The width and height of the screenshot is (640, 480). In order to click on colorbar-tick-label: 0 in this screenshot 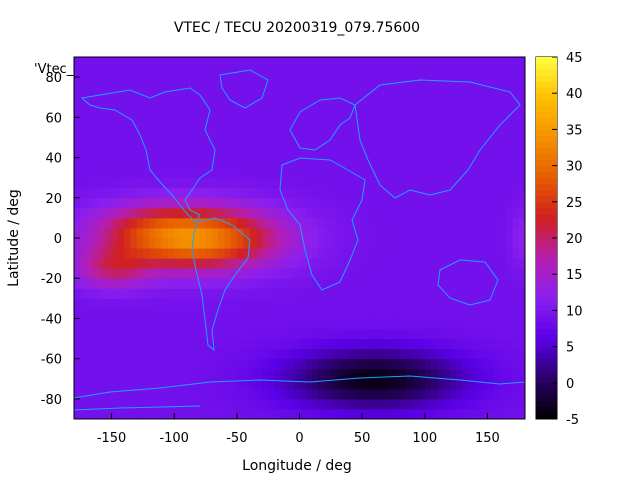, I will do `click(570, 384)`.